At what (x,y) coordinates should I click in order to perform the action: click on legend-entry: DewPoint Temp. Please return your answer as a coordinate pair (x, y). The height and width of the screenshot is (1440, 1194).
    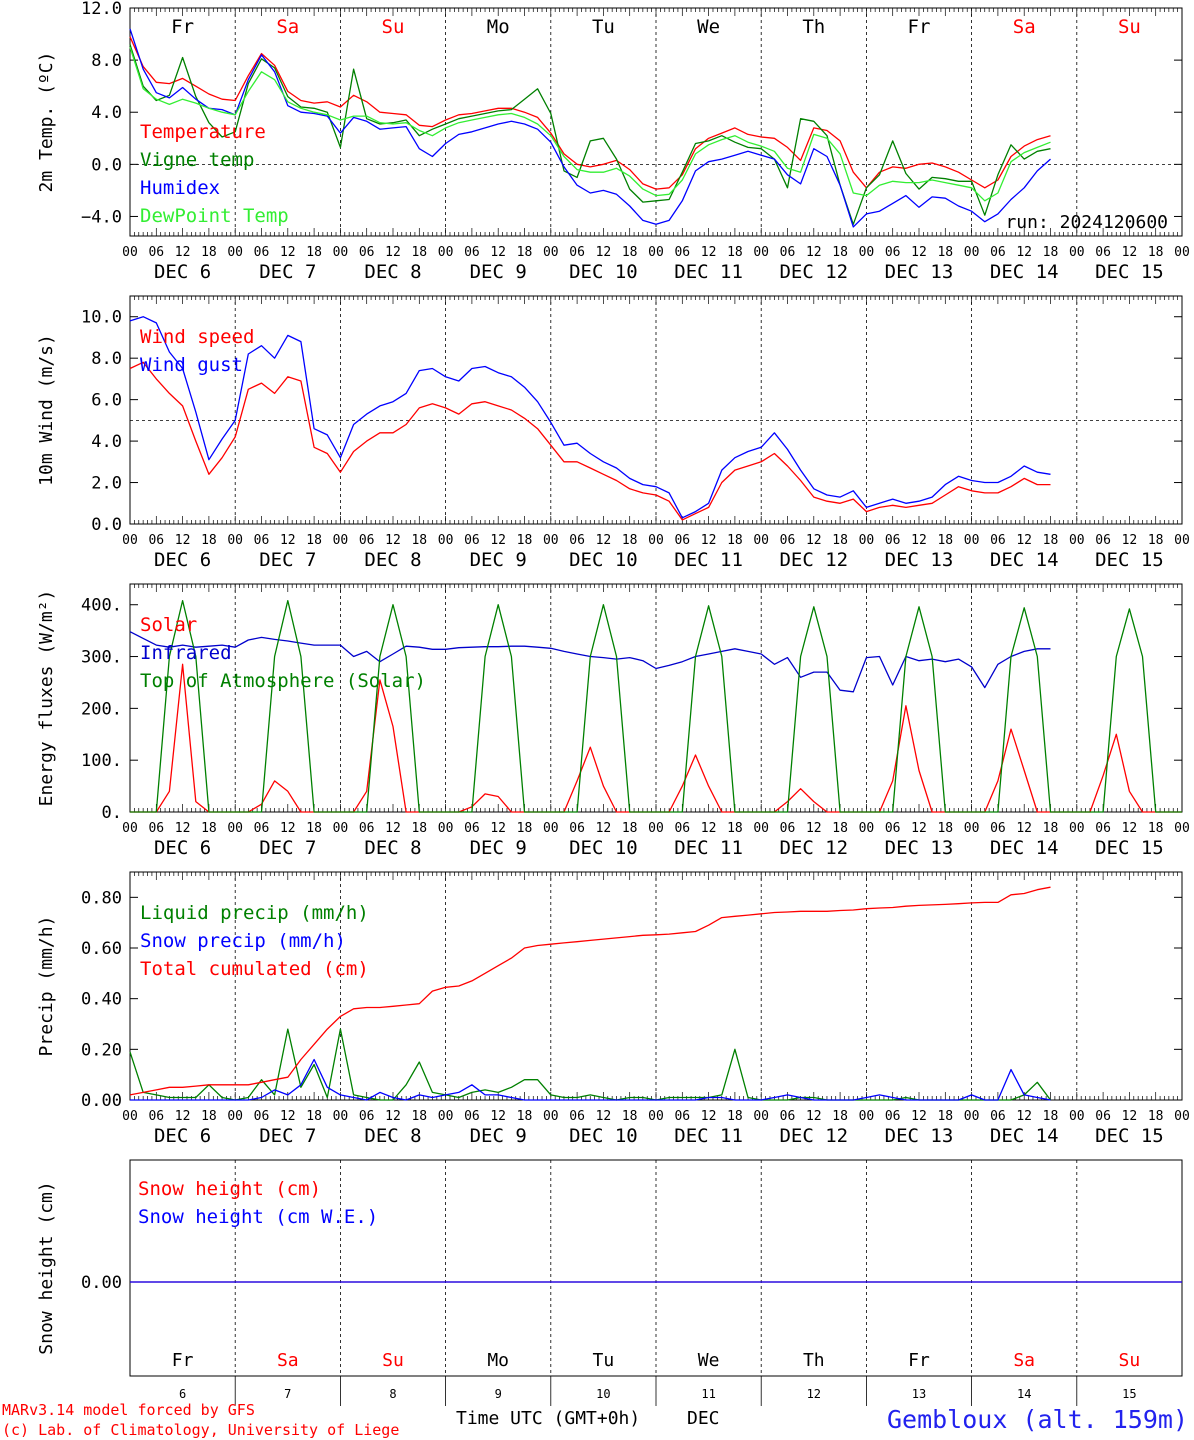
    Looking at the image, I should click on (214, 216).